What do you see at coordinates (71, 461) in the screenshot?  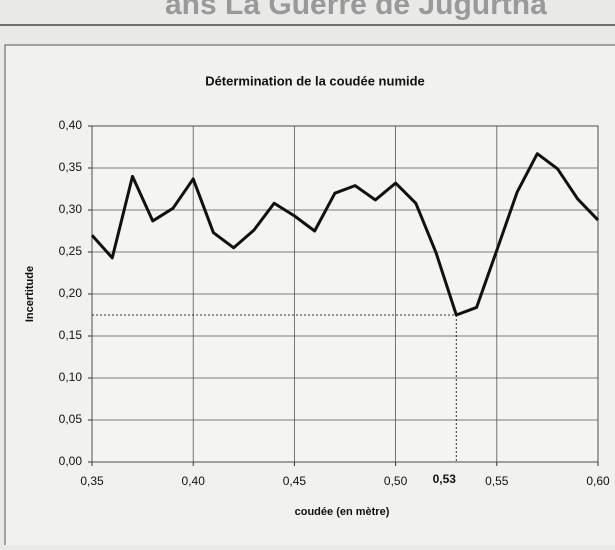 I see `y-tick-label: 0,00` at bounding box center [71, 461].